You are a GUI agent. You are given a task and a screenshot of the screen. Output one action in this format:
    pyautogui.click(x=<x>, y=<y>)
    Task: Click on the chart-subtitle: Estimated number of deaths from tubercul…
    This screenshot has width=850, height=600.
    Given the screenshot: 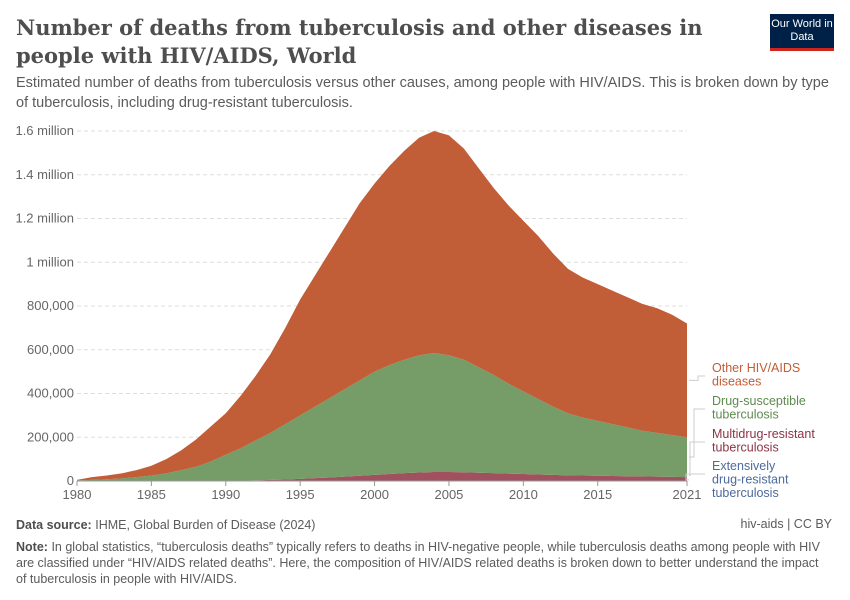 What is the action you would take?
    pyautogui.click(x=422, y=93)
    